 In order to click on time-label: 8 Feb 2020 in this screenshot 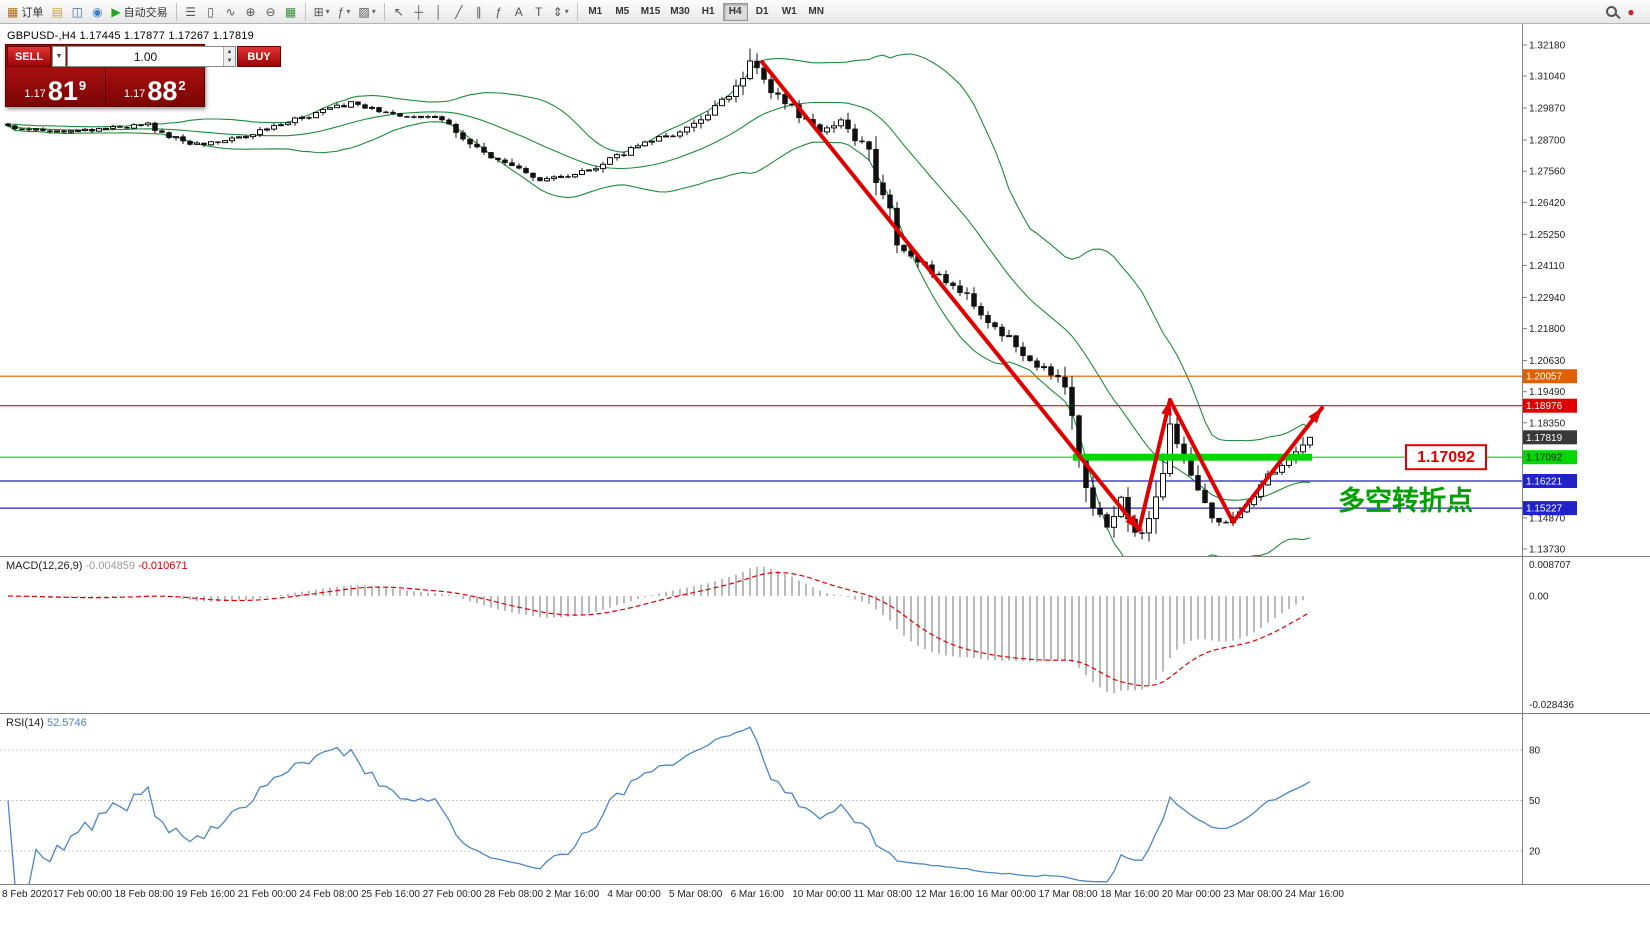, I will do `click(27, 894)`.